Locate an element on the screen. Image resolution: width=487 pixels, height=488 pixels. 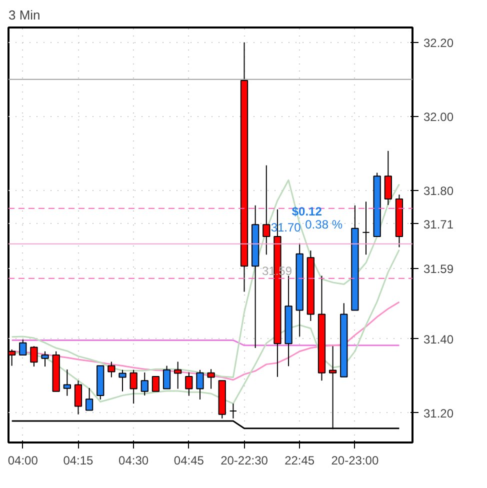
y-tick-label: 31.20 is located at coordinates (439, 413).